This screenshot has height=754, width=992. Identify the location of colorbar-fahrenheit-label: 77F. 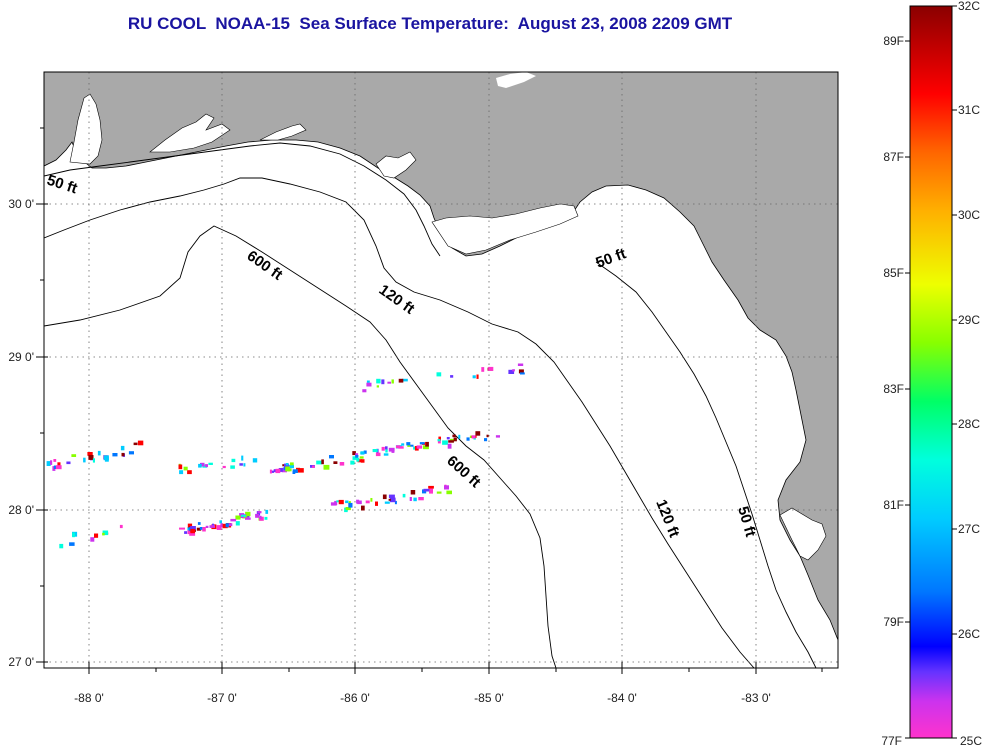
(891, 741).